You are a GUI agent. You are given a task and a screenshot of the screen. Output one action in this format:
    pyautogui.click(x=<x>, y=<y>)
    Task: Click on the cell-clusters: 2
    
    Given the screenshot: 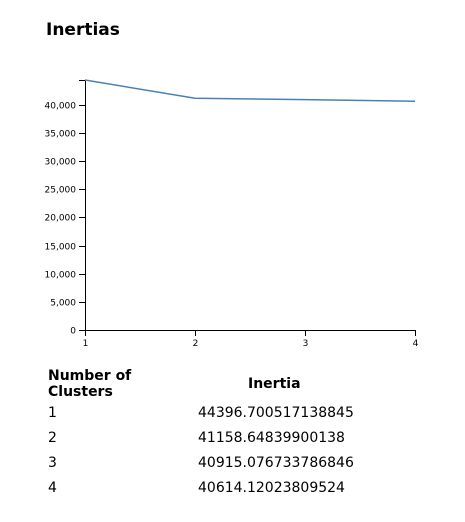 What is the action you would take?
    pyautogui.click(x=52, y=437)
    